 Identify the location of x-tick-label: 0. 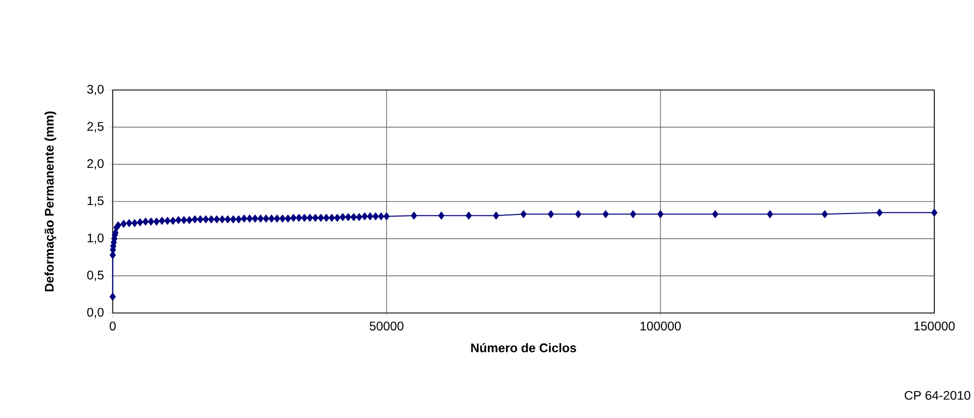
(113, 326).